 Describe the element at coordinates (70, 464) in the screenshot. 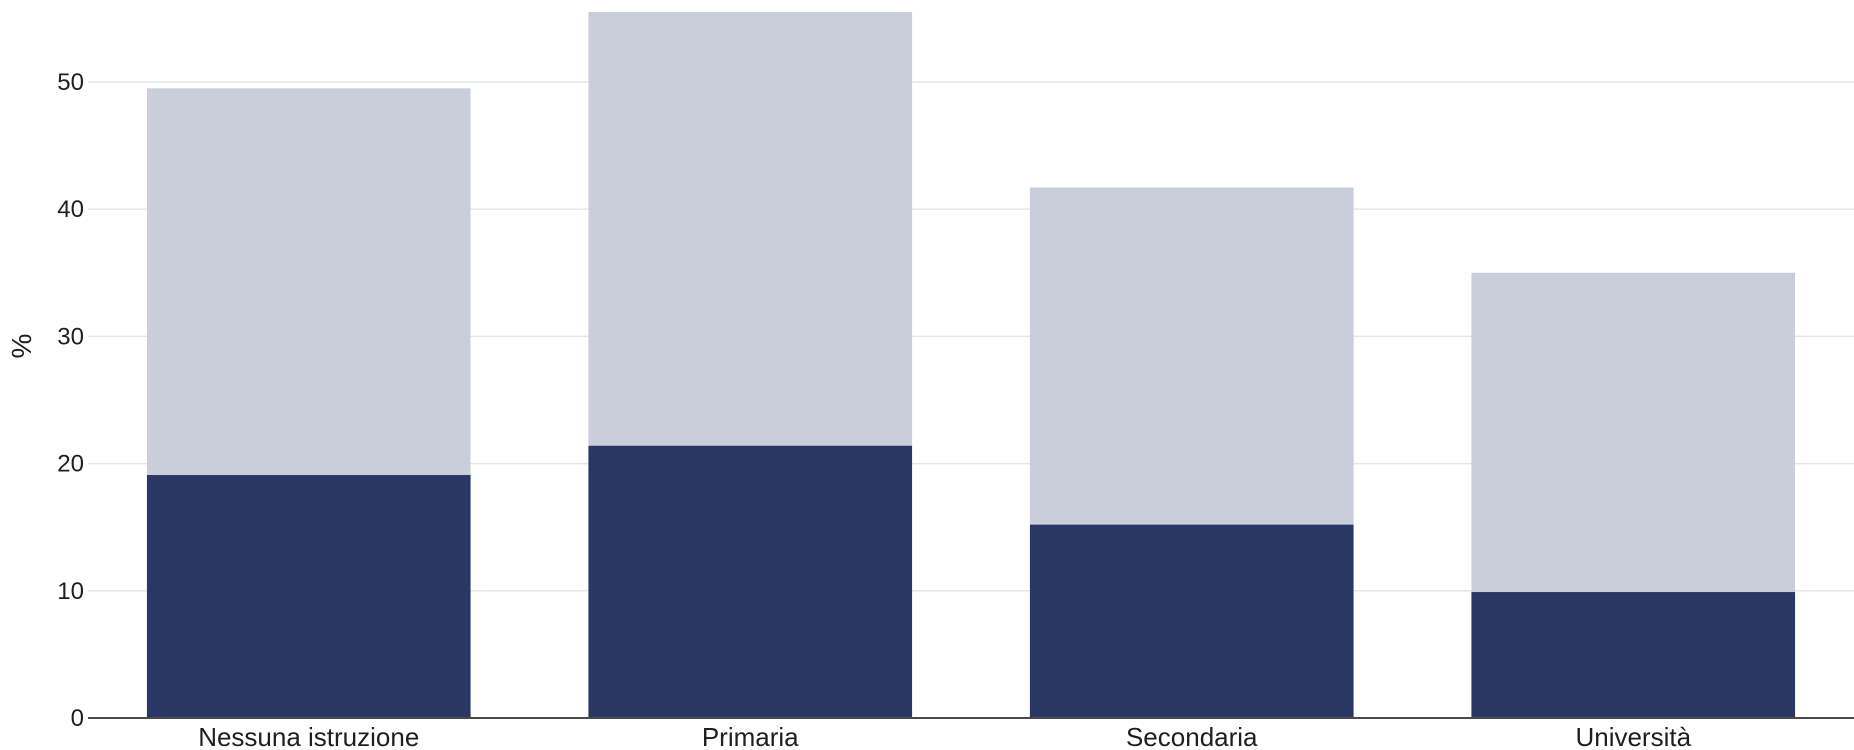

I see `y-tick-label: 20` at that location.